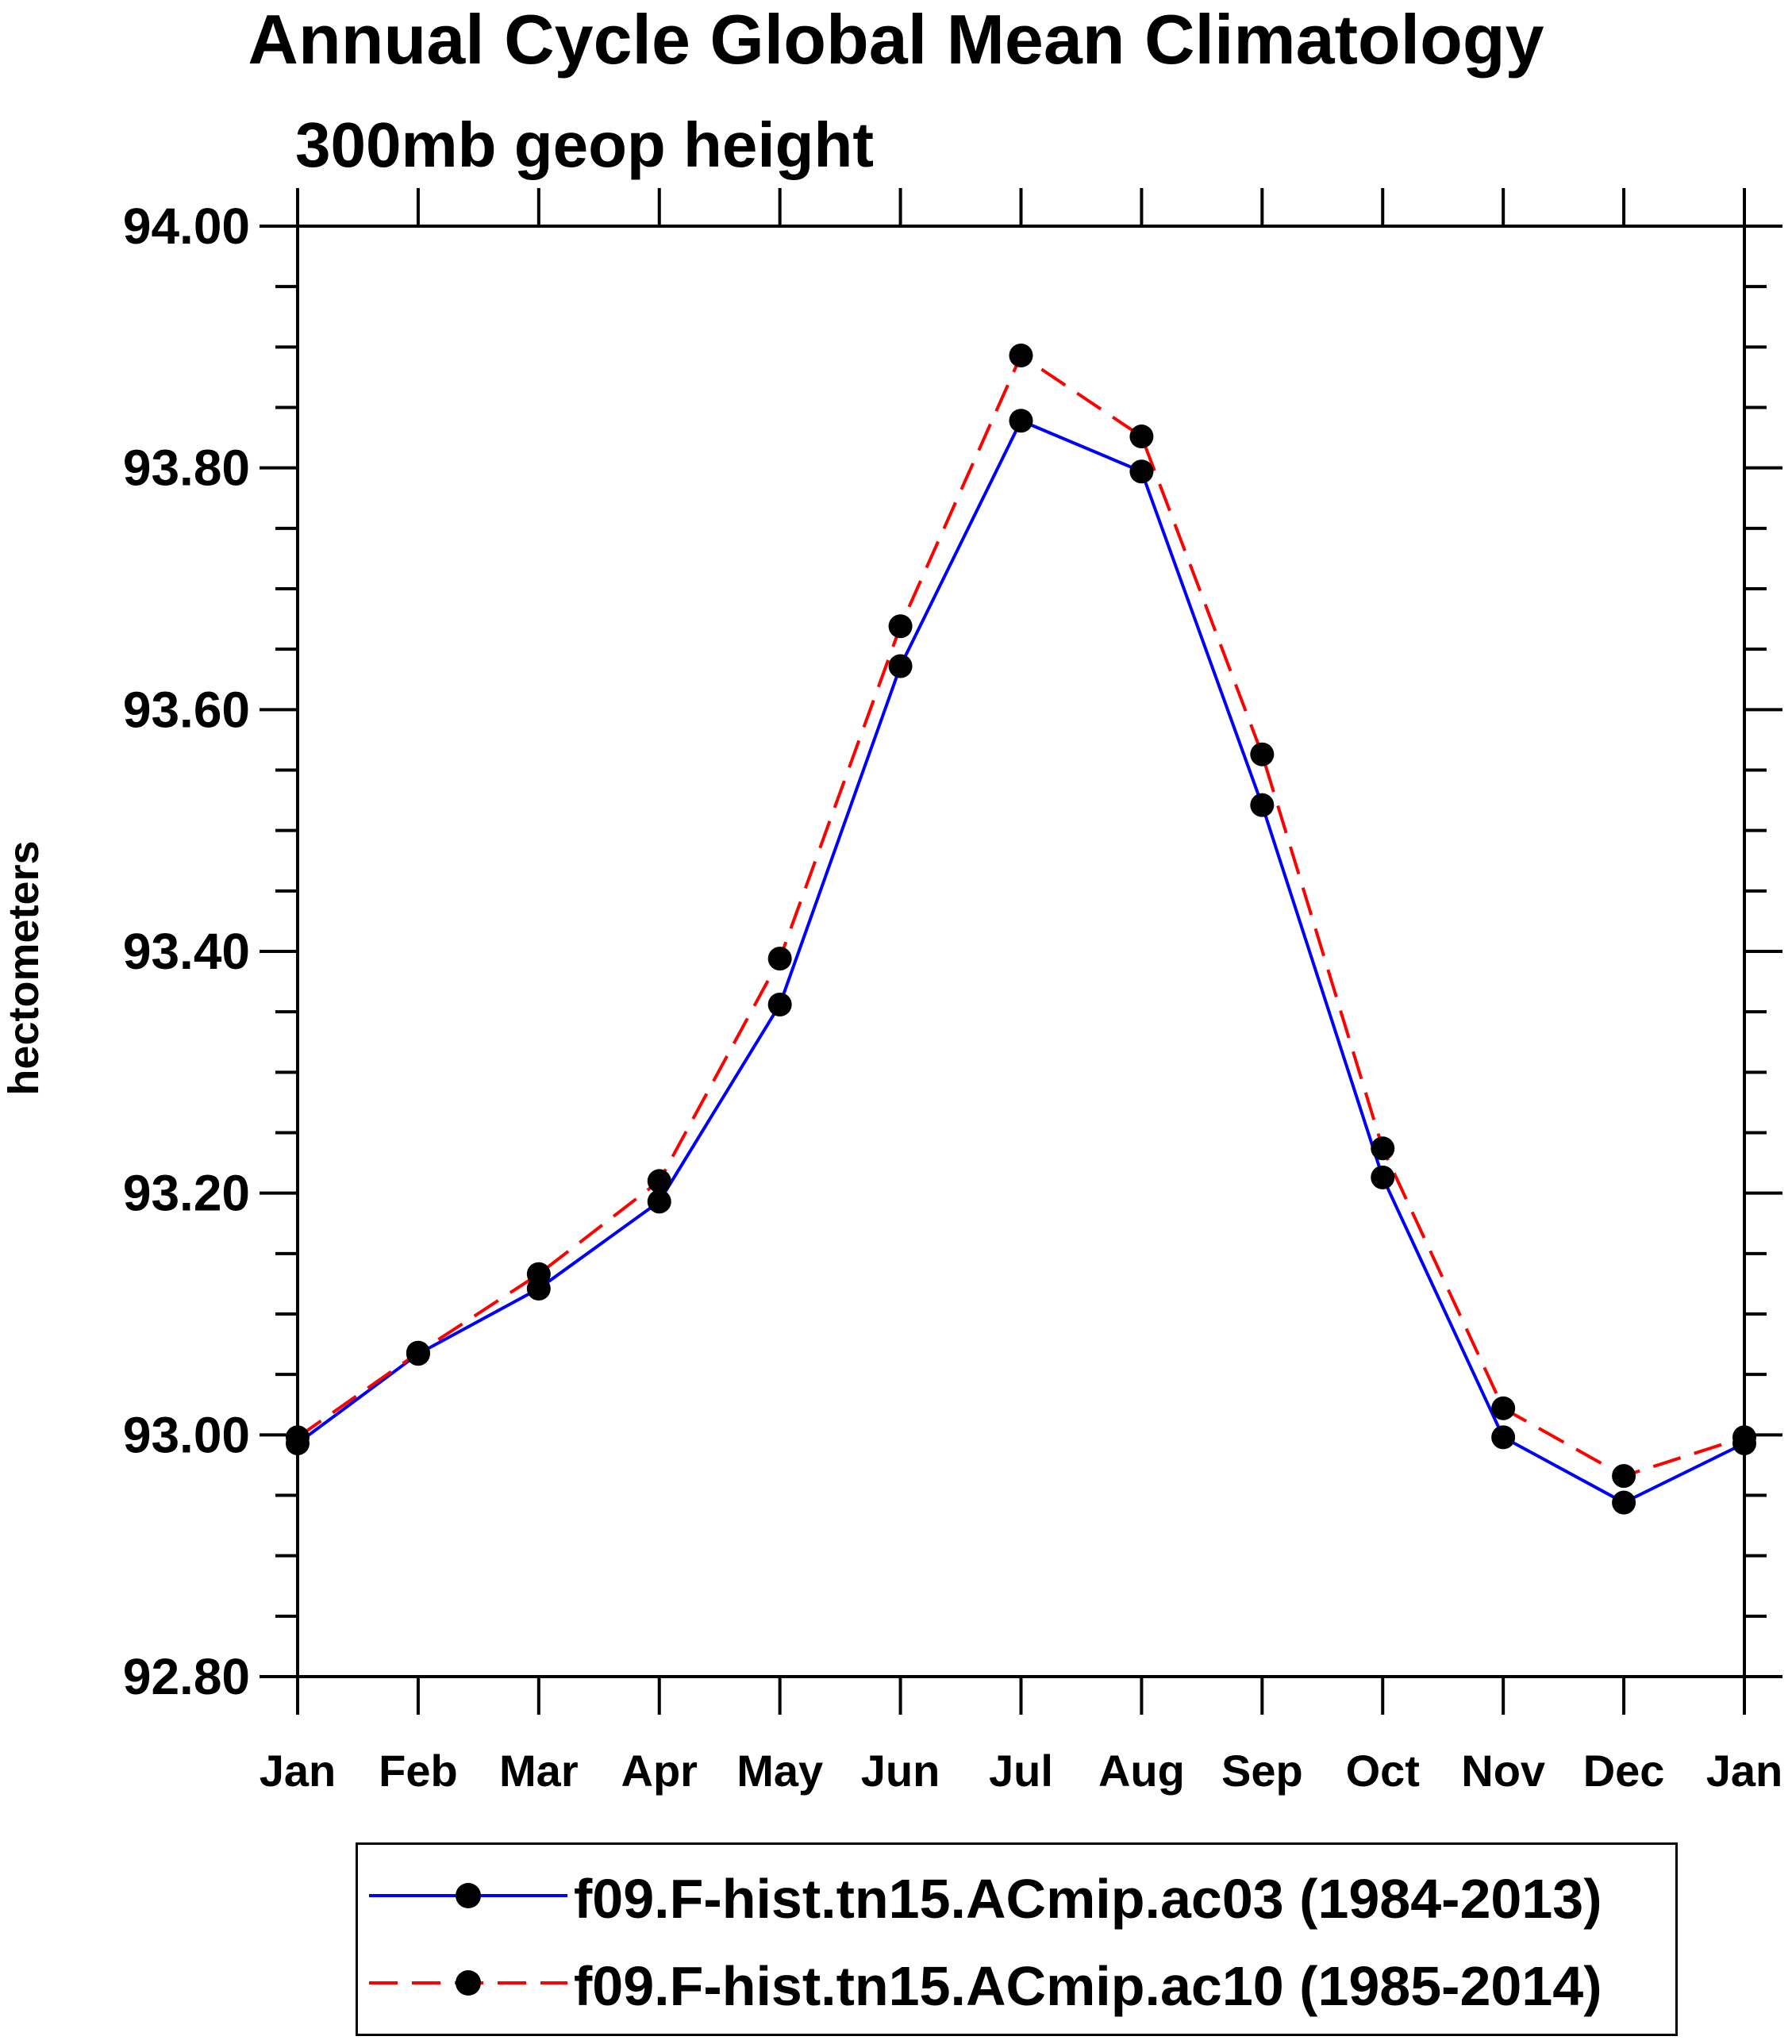 The width and height of the screenshot is (1792, 2044). What do you see at coordinates (1503, 1771) in the screenshot?
I see `x-tick-label: Nov` at bounding box center [1503, 1771].